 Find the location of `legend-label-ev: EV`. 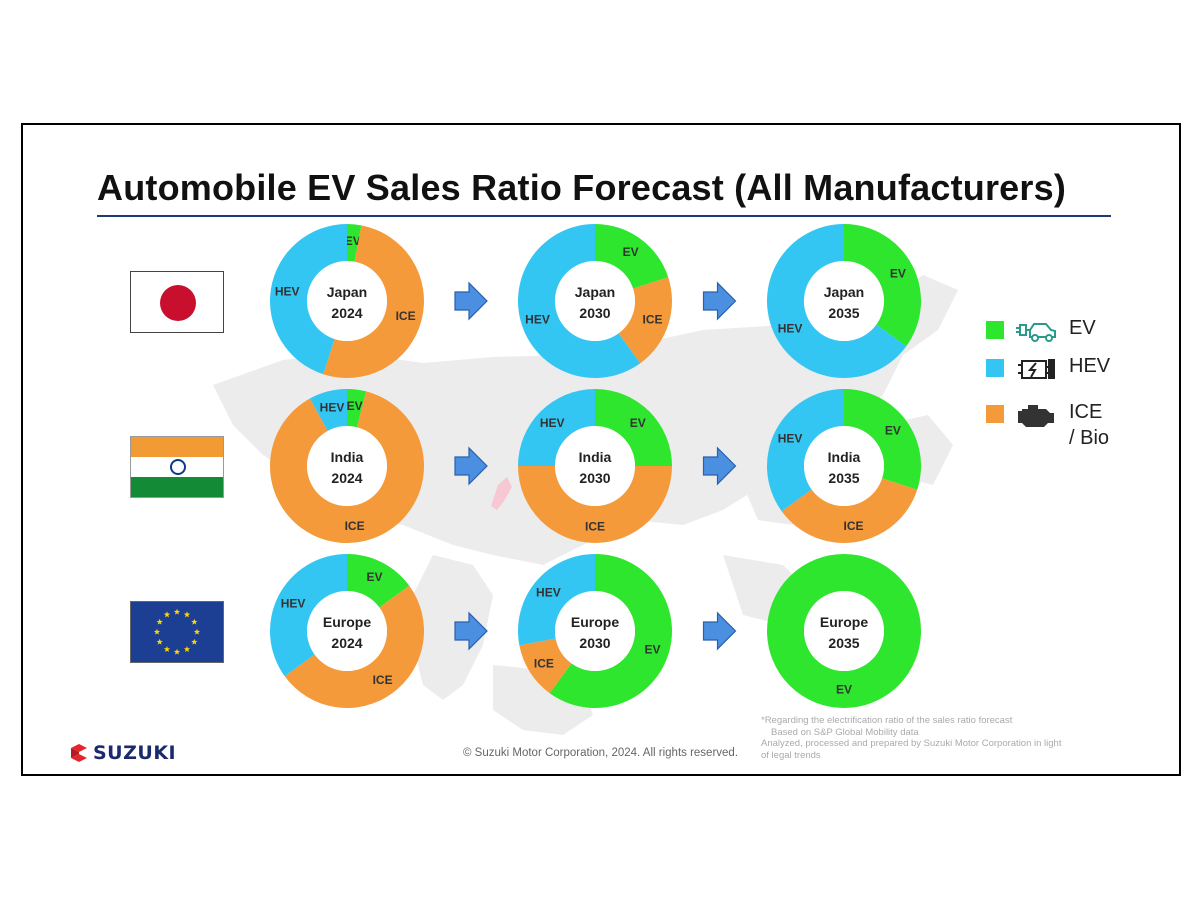

legend-label-ev: EV is located at coordinates (1082, 328).